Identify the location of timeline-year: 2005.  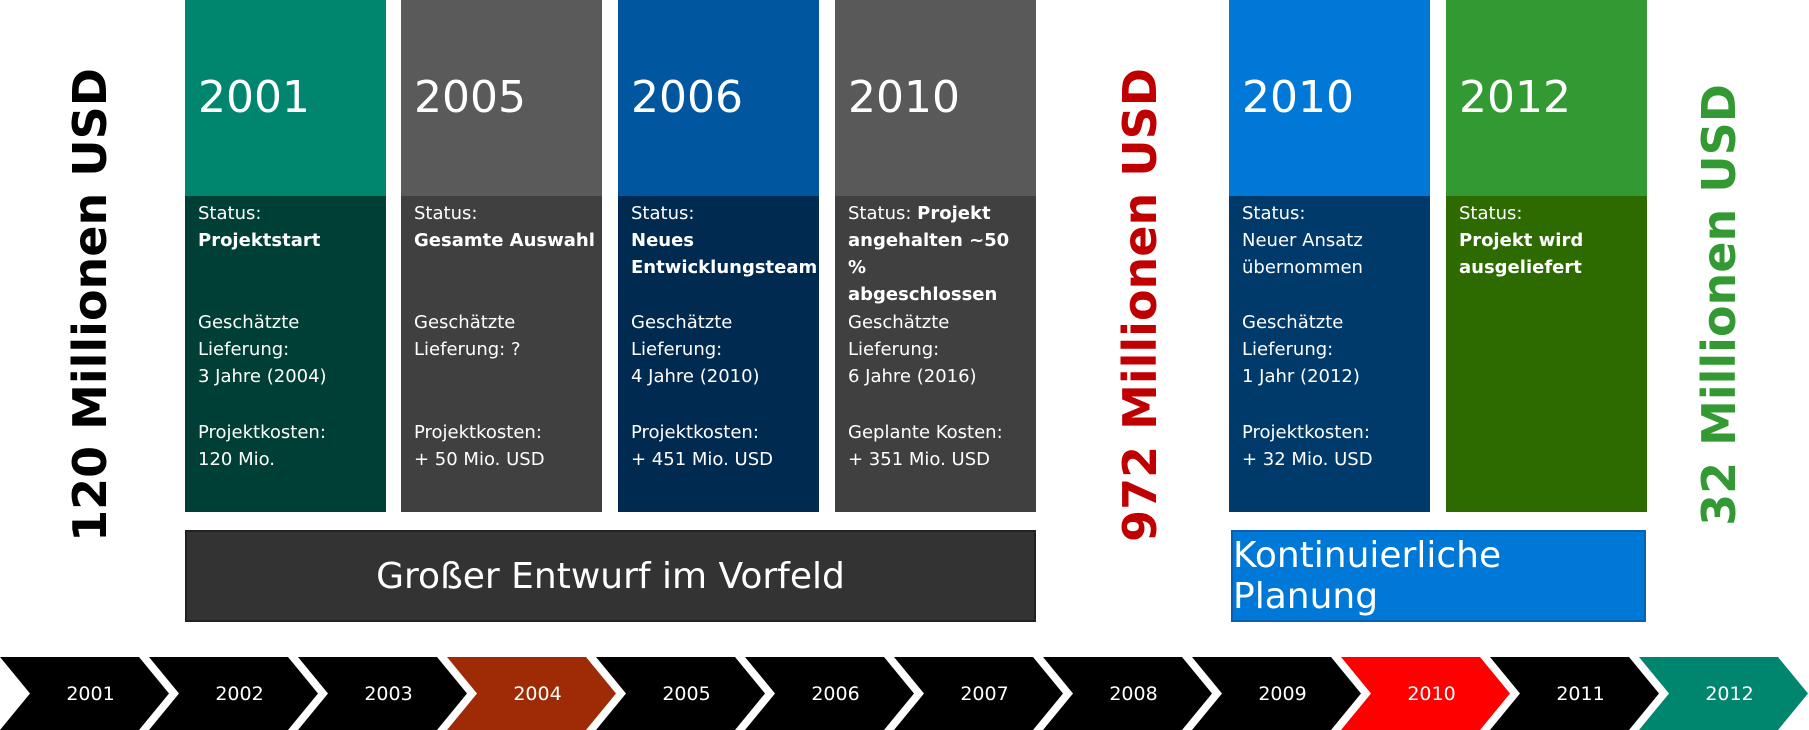
(686, 694).